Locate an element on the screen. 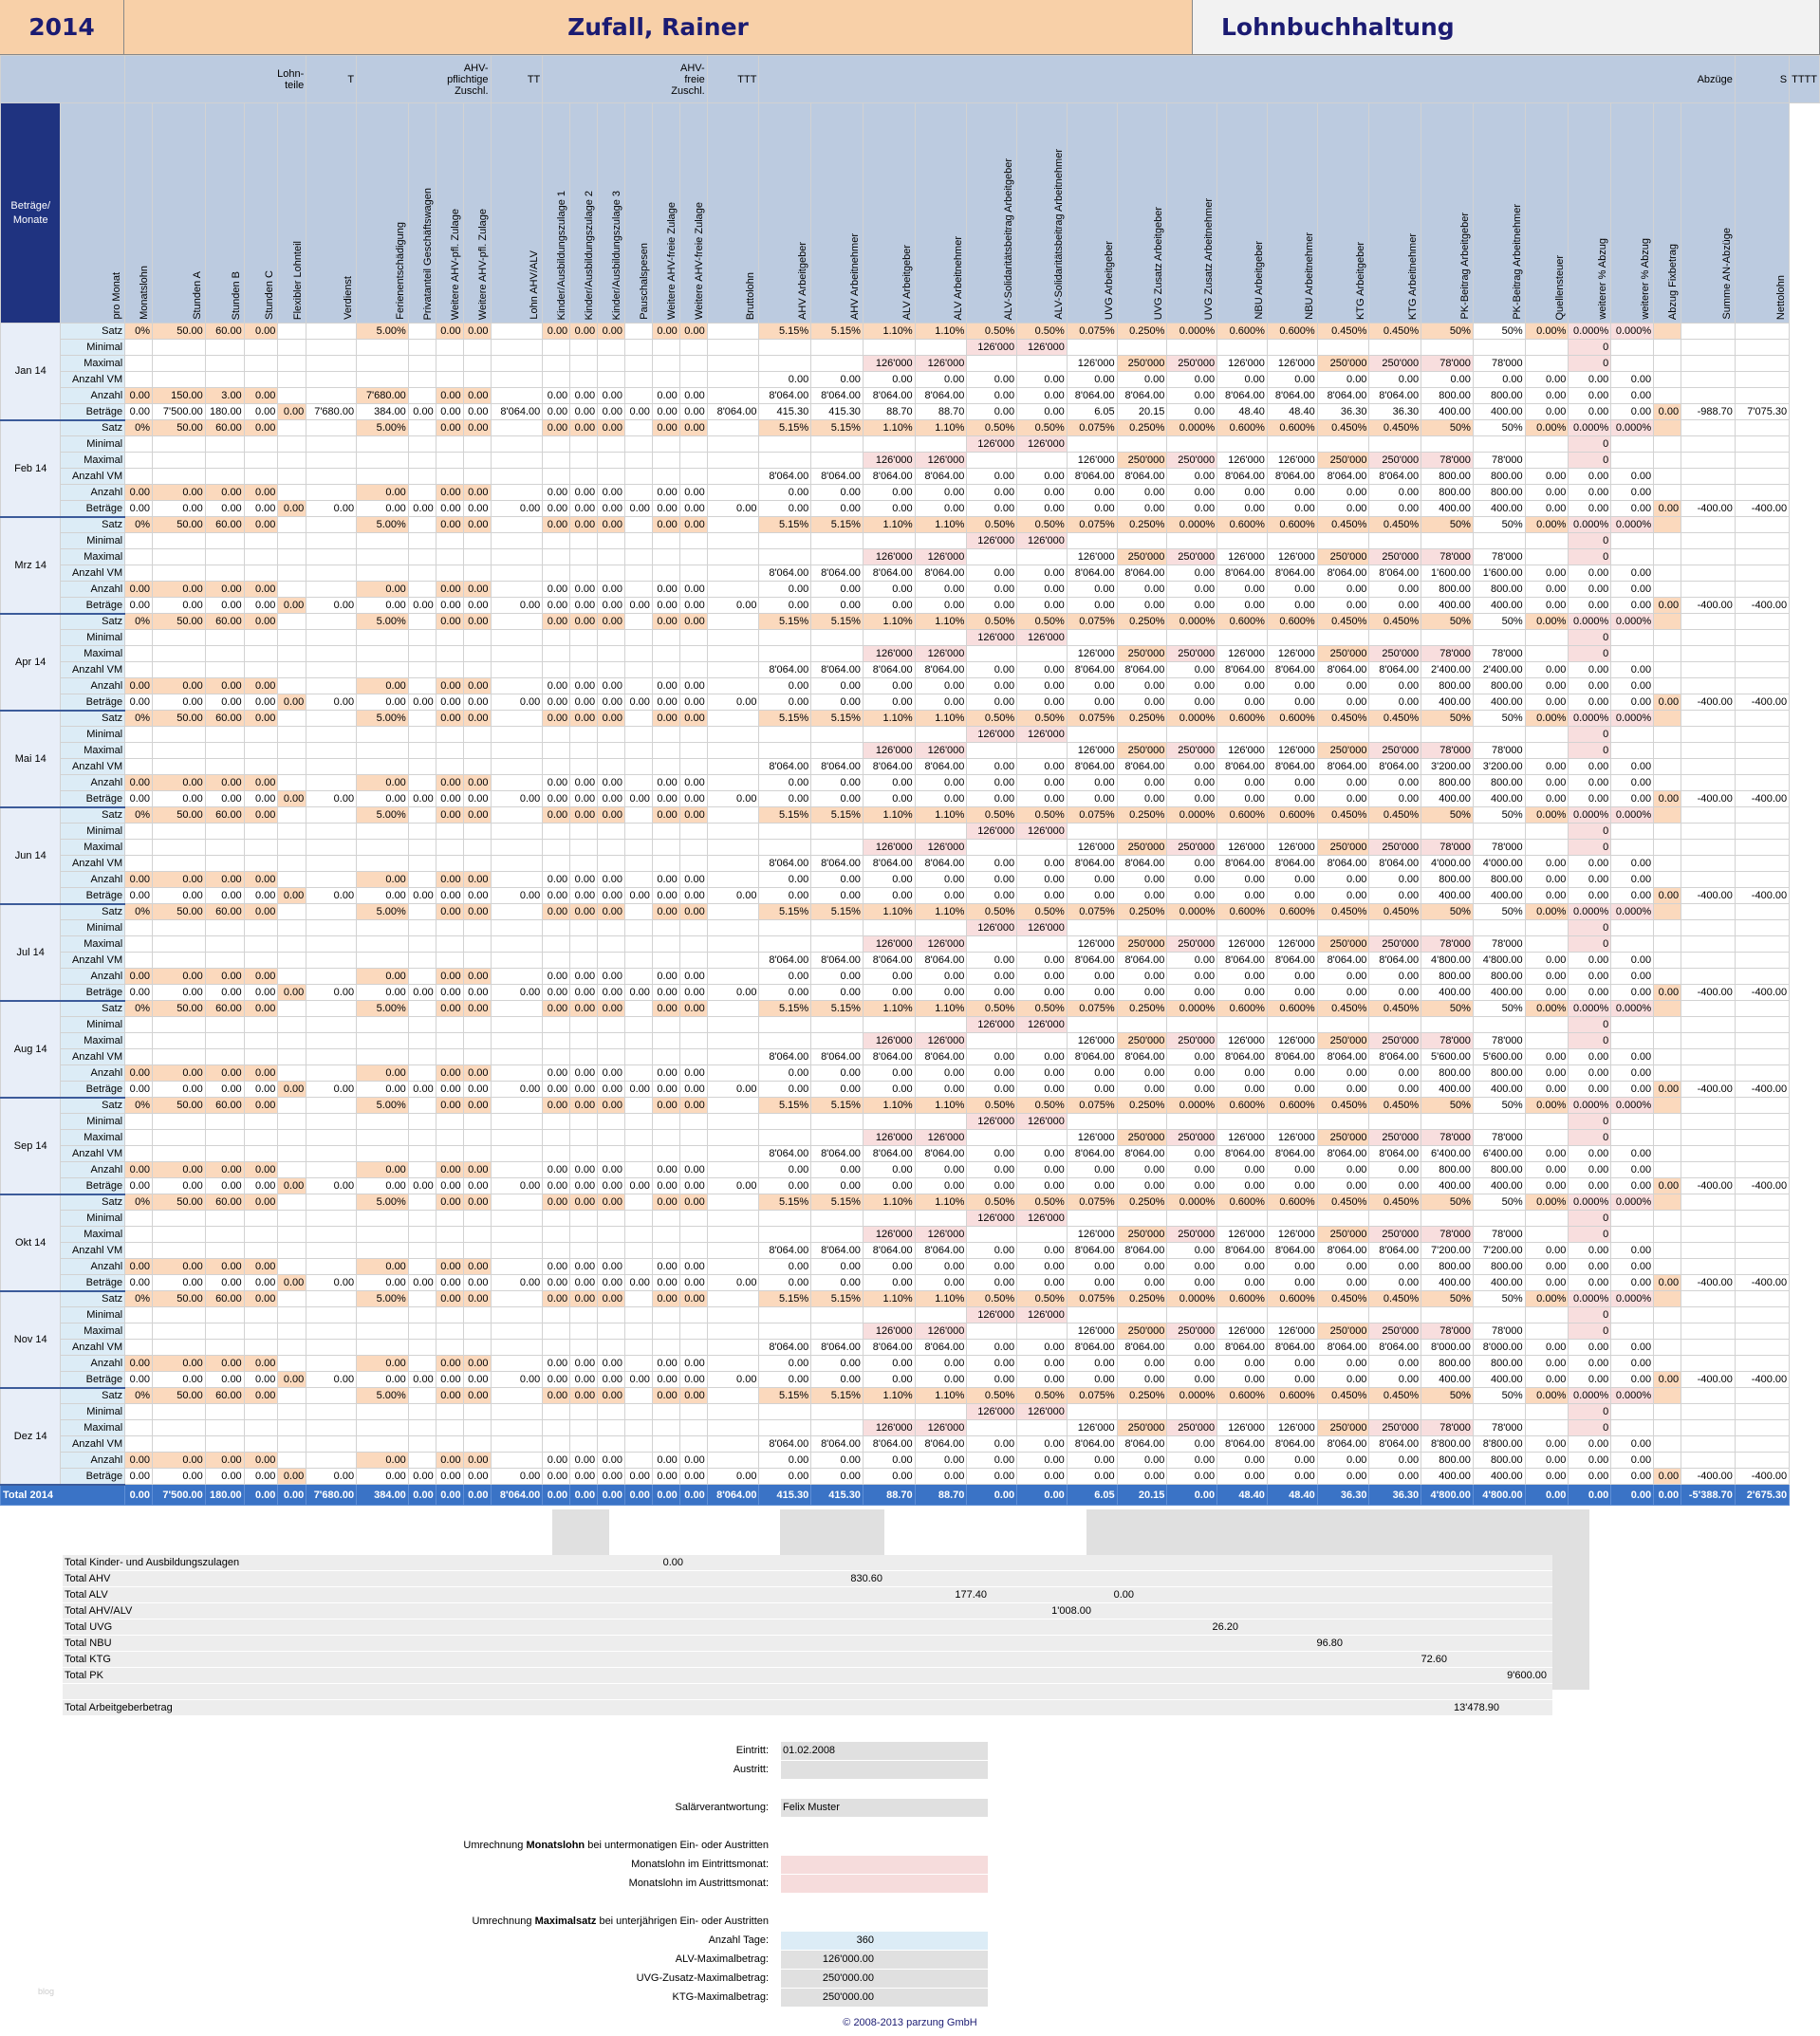 The width and height of the screenshot is (1820, 2036). form-field: 360 is located at coordinates (884, 1941).